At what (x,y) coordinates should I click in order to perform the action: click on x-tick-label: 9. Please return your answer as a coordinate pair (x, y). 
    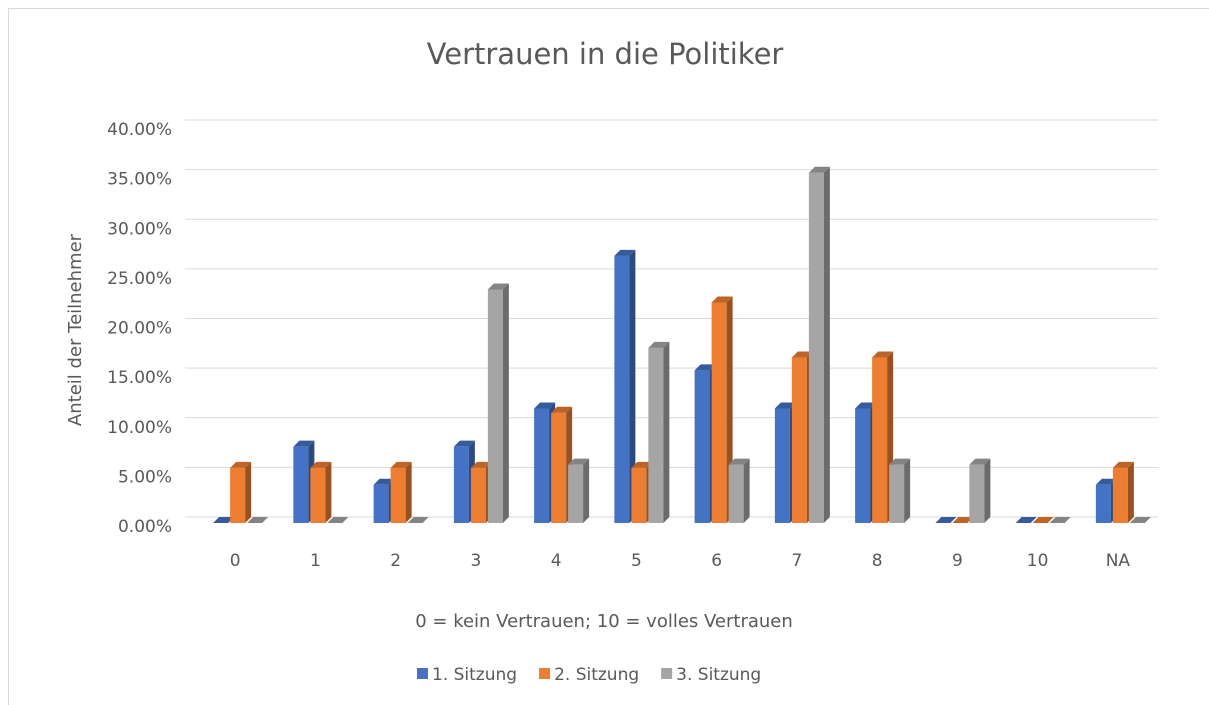
    Looking at the image, I should click on (957, 561).